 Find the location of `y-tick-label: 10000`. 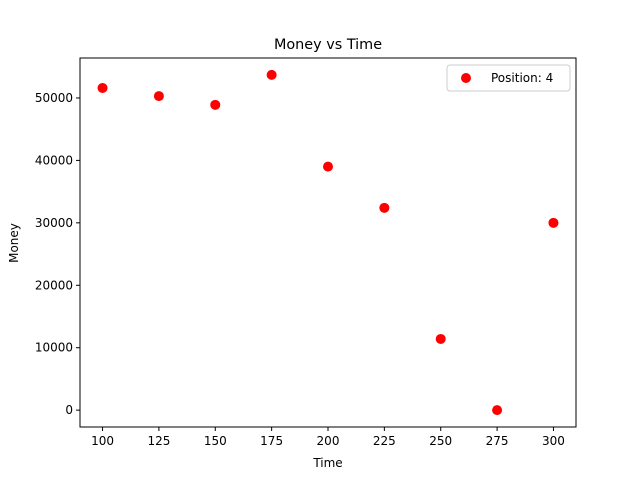

y-tick-label: 10000 is located at coordinates (54, 348).